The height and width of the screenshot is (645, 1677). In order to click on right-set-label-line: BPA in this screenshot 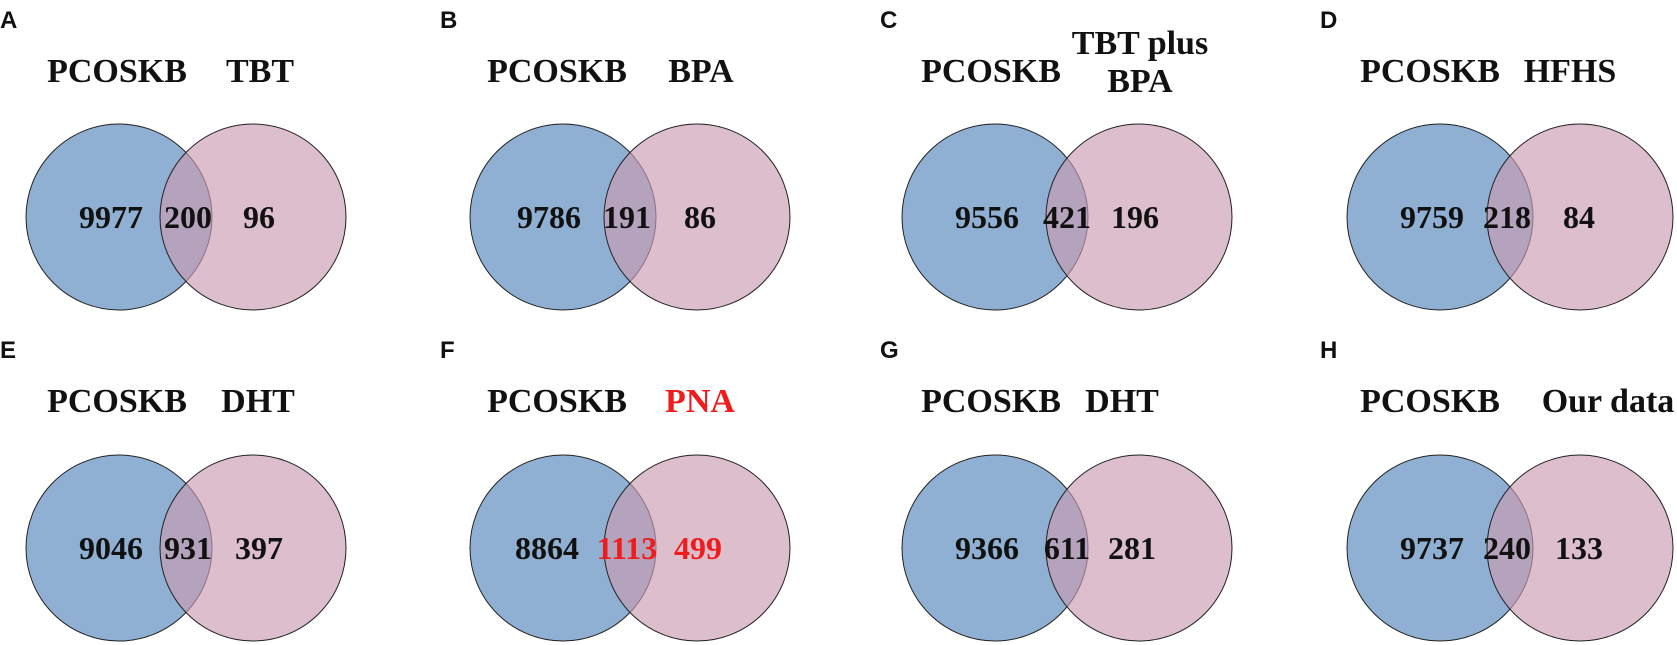, I will do `click(1140, 81)`.